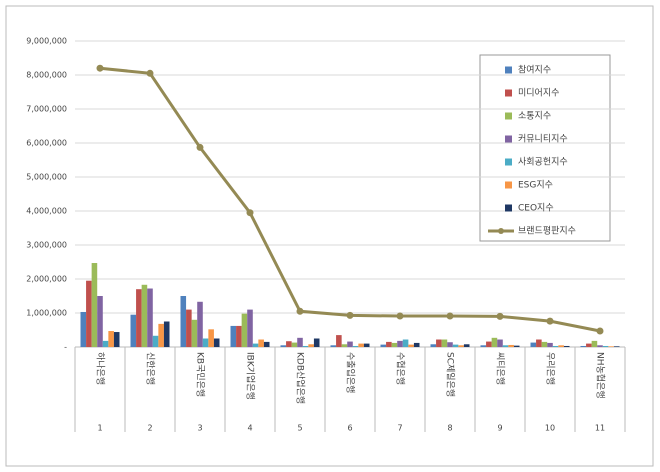 The image size is (660, 472). I want to click on x-tick-number: 9, so click(499, 428).